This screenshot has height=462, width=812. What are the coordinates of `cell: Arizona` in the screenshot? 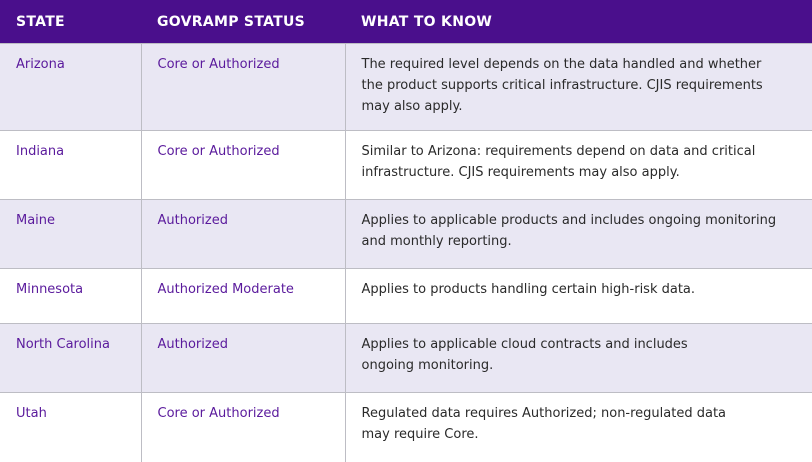 It's located at (70, 87).